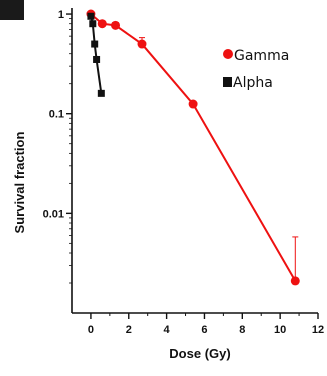  What do you see at coordinates (228, 54) in the screenshot?
I see `legend-marker-gamma` at bounding box center [228, 54].